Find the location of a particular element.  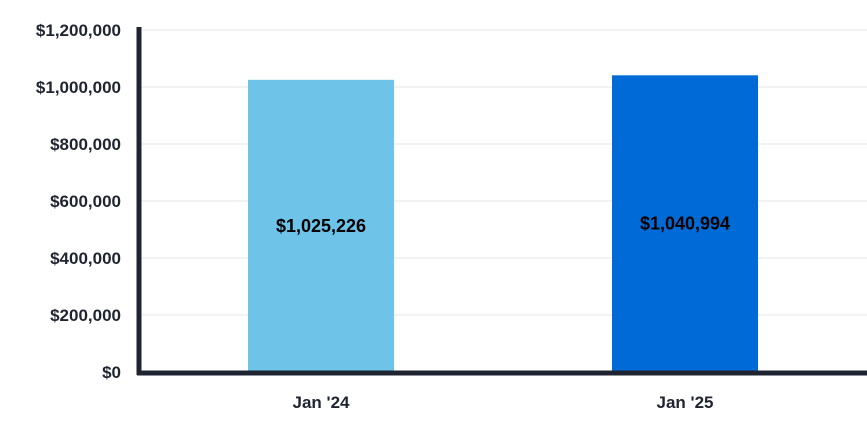

y-tick-label: $1,000,000 is located at coordinates (78, 87).